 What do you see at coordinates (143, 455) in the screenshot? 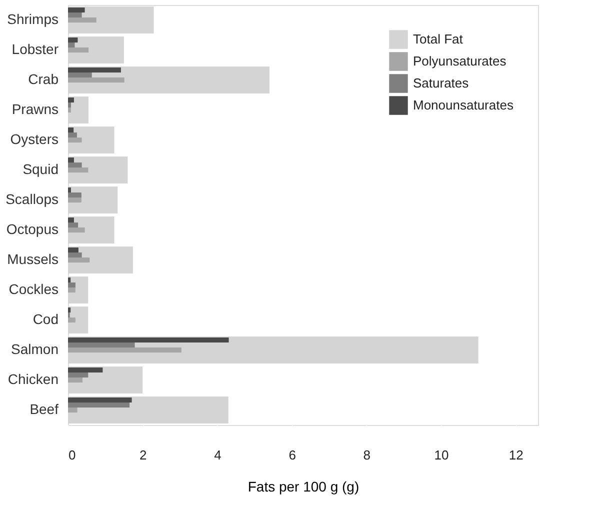
I see `x-tick-label: 2` at bounding box center [143, 455].